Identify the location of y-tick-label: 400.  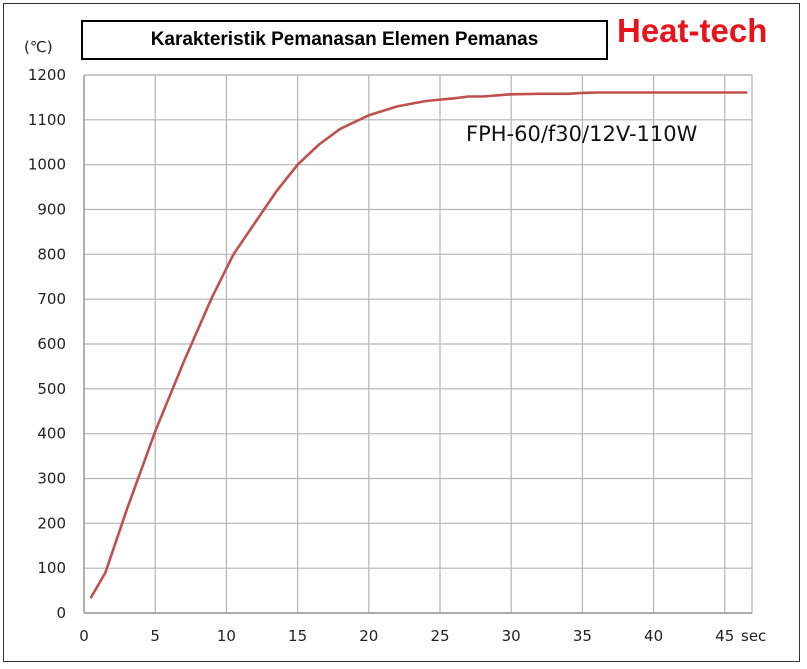
(51, 434).